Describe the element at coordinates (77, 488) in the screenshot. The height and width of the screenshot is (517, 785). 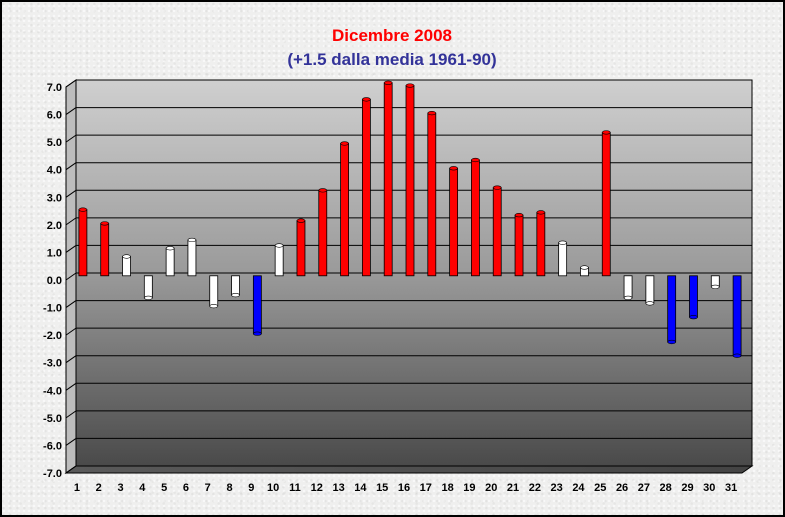
I see `x-tick-label: 1` at that location.